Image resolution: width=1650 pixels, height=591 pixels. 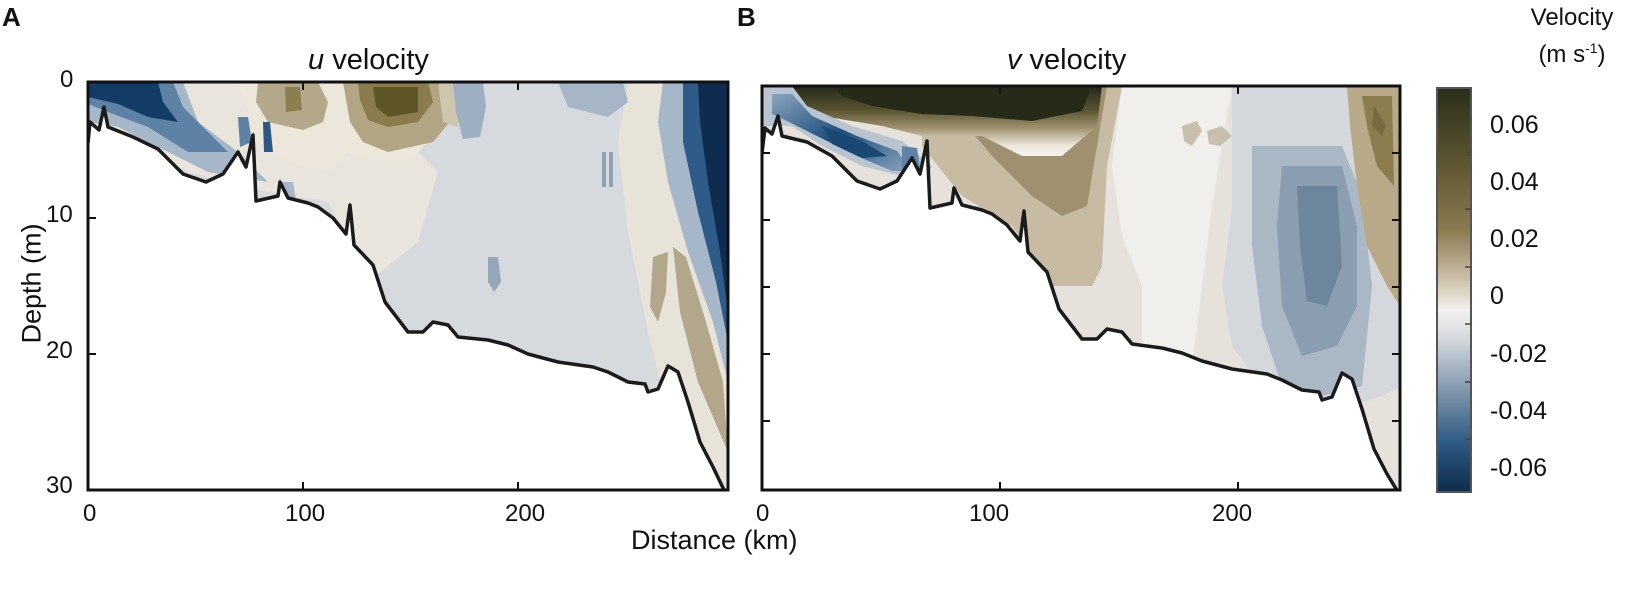 What do you see at coordinates (1514, 182) in the screenshot?
I see `cb-tick-1: 0.04` at bounding box center [1514, 182].